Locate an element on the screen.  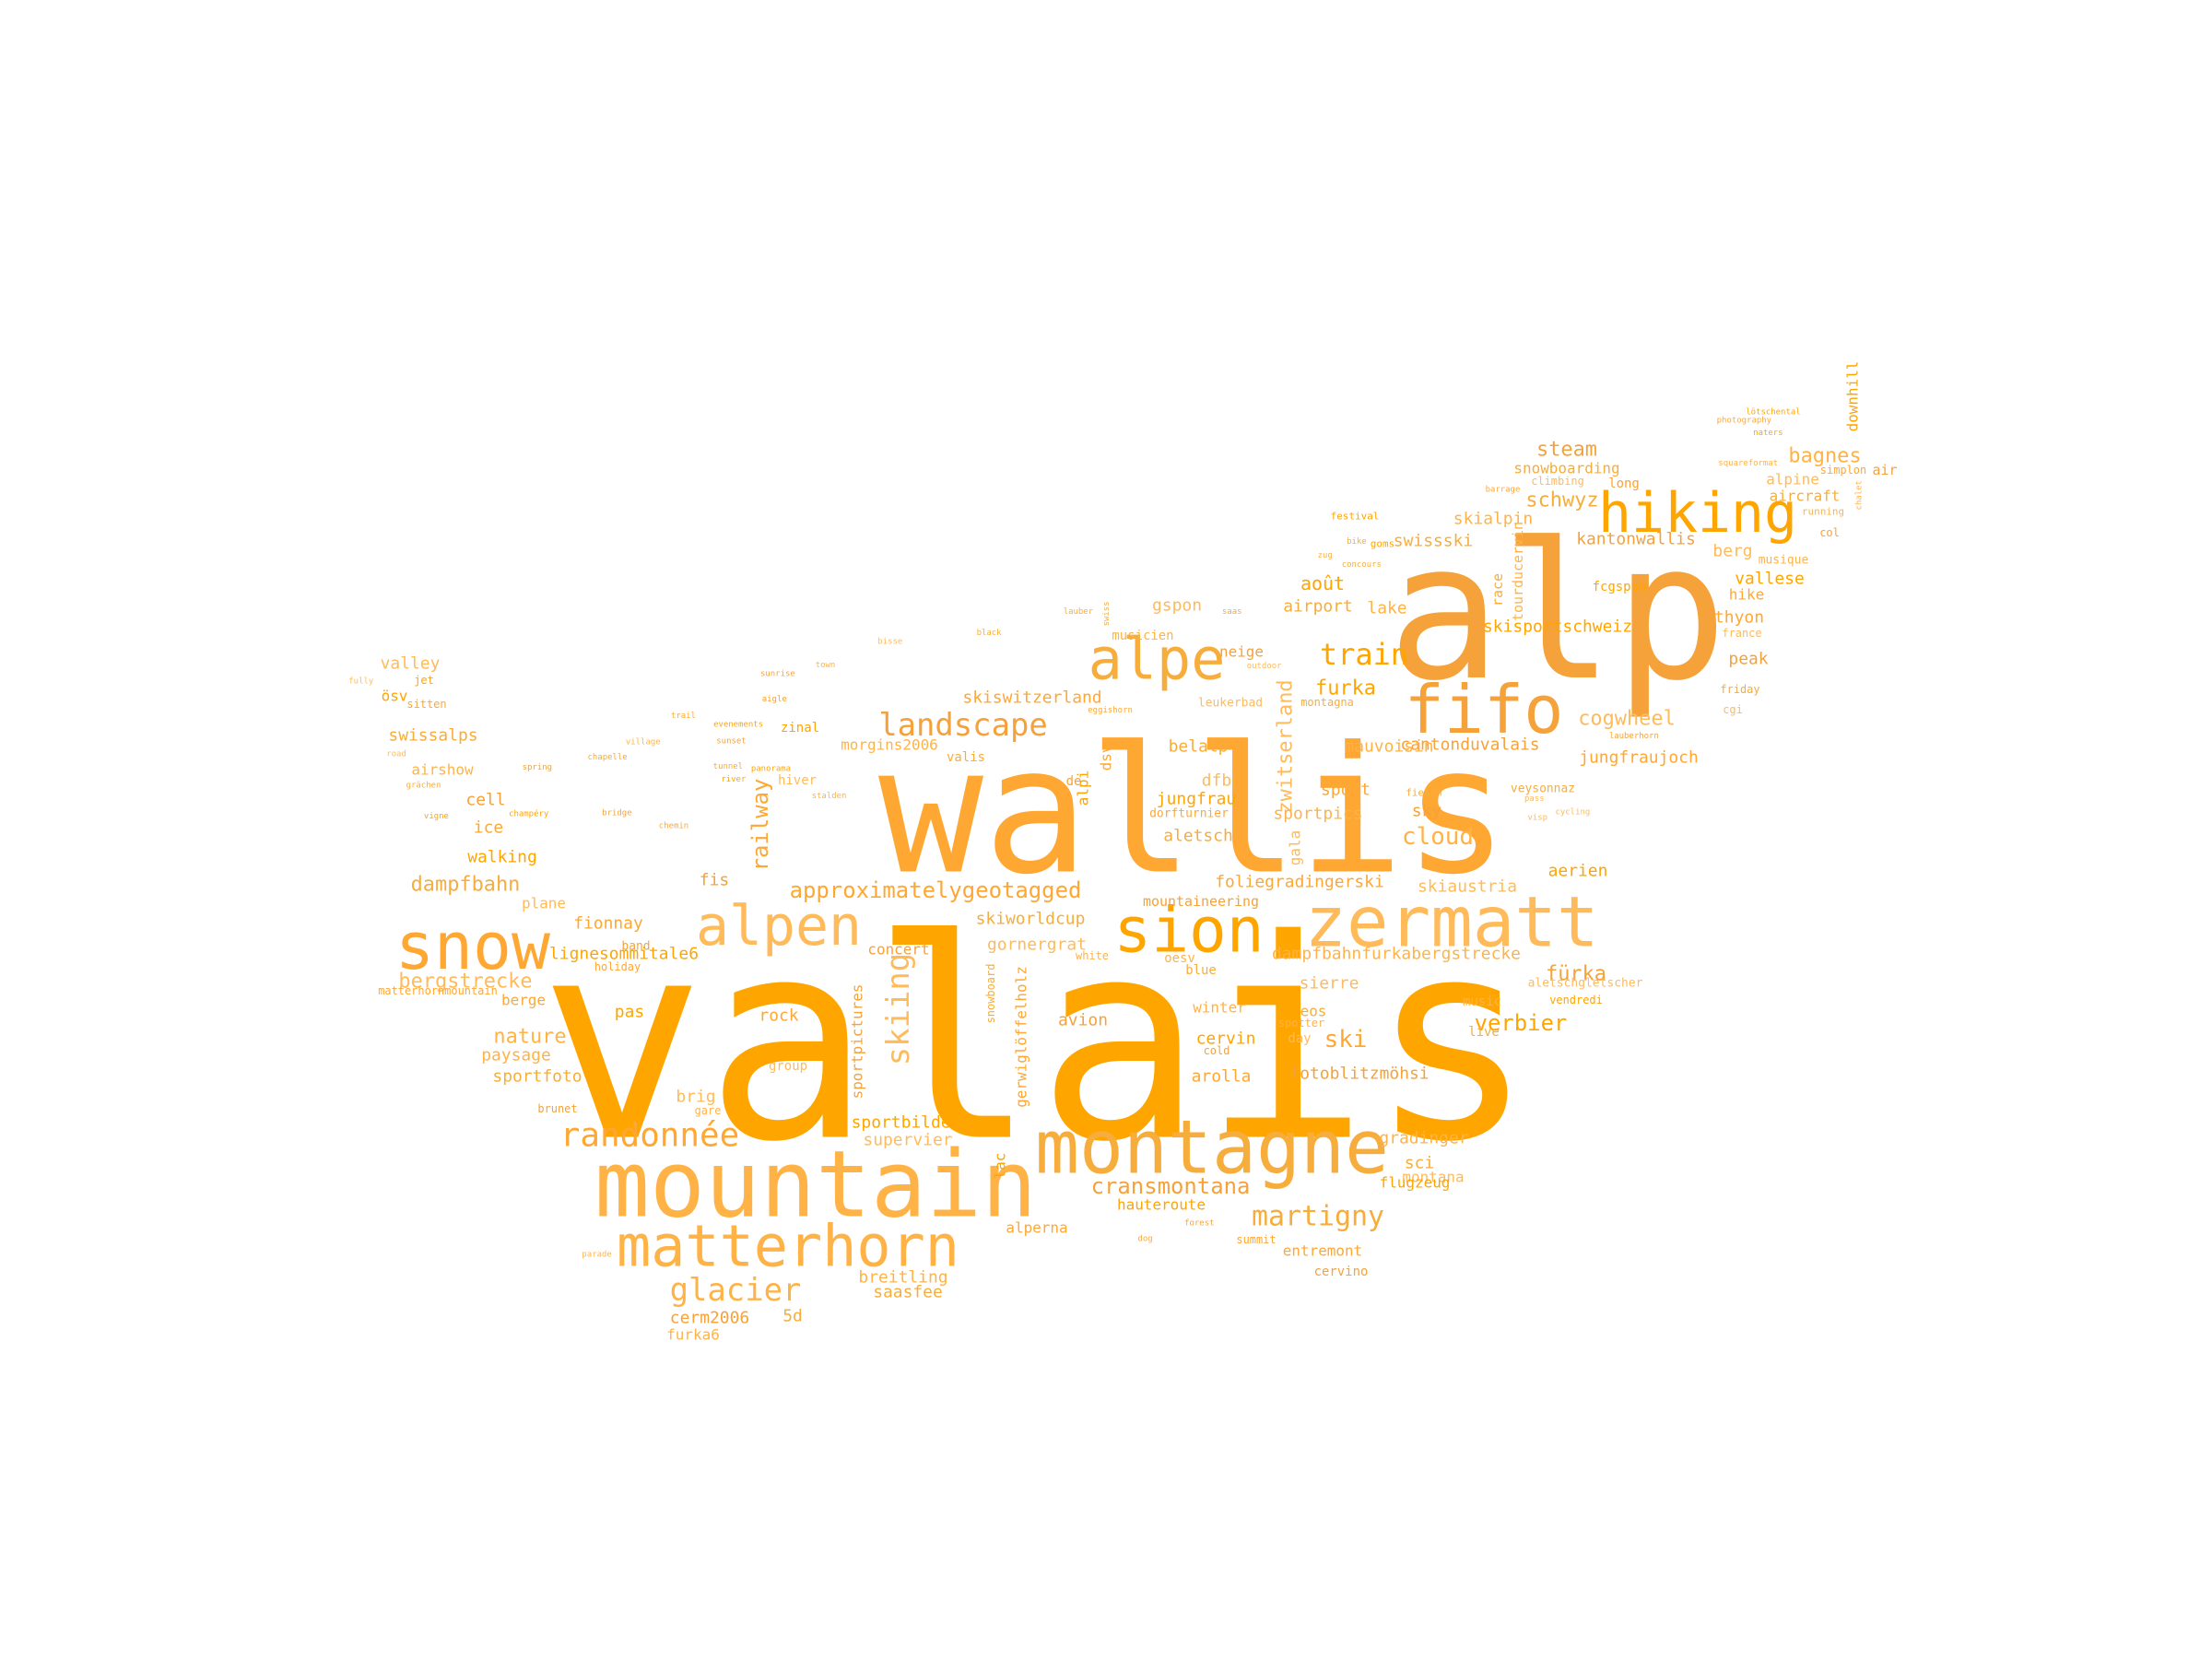
word-berge: berge is located at coordinates (523, 1000).